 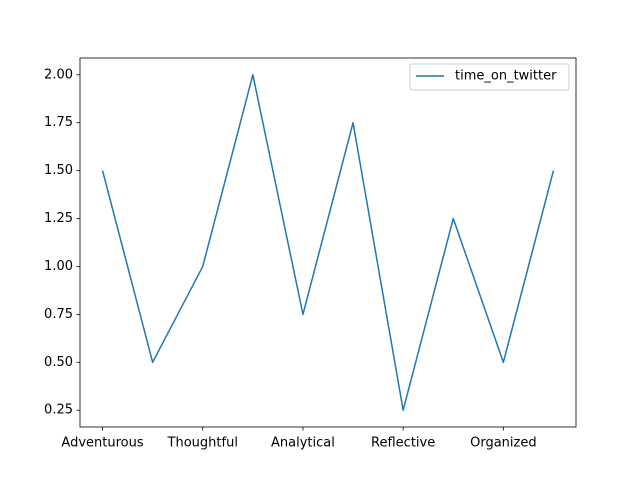 I want to click on y-tick-label: 2.00, so click(x=58, y=74).